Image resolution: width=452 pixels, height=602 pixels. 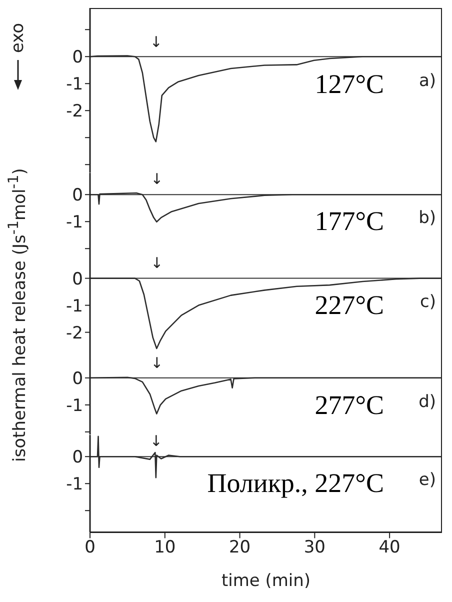 I want to click on annotation: b), so click(x=427, y=218).